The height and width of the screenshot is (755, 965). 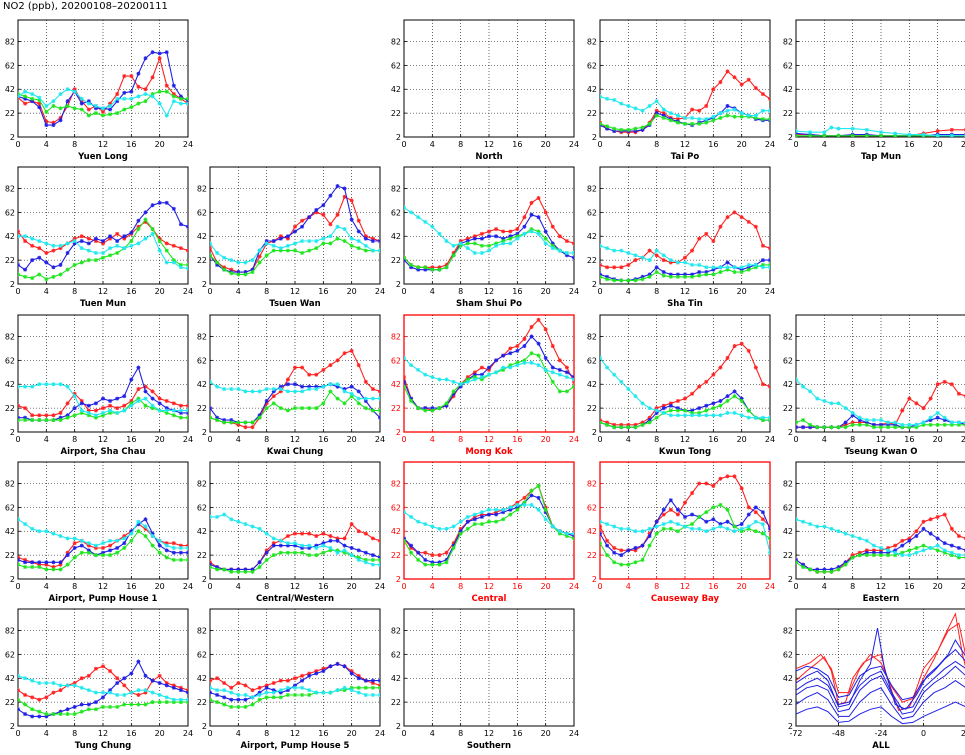 What do you see at coordinates (788, 654) in the screenshot?
I see `y-tick-label: 62` at bounding box center [788, 654].